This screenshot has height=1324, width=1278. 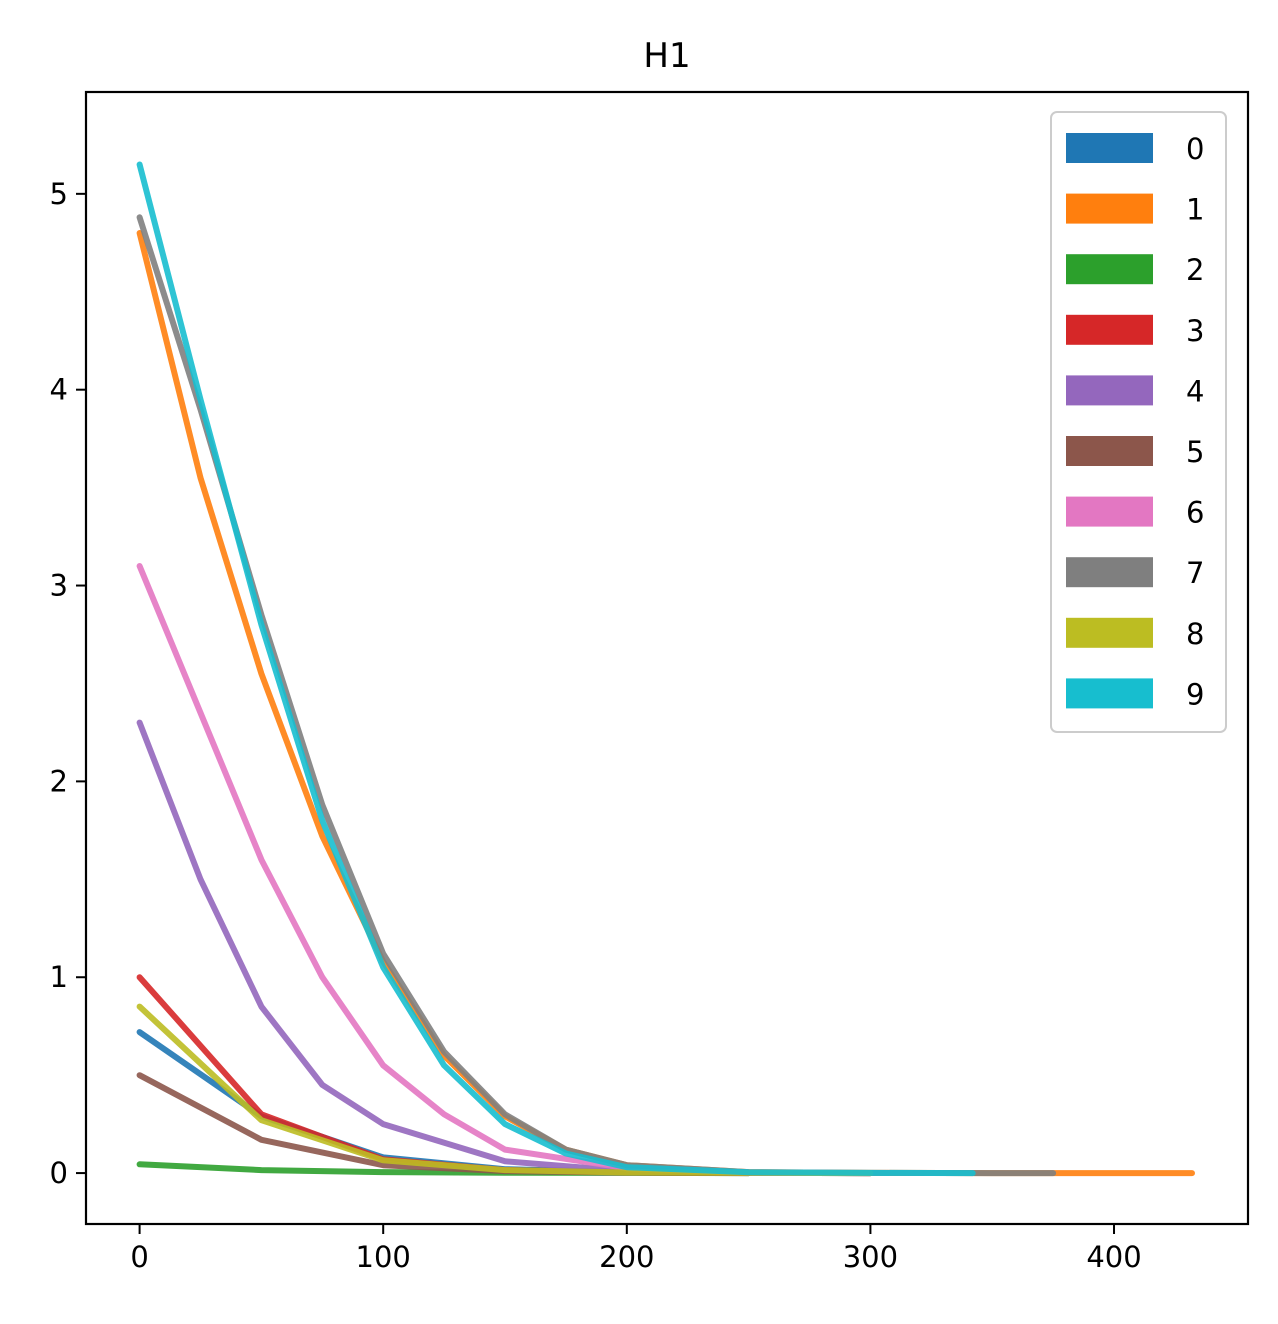 What do you see at coordinates (59, 977) in the screenshot?
I see `y-tick-label: 1` at bounding box center [59, 977].